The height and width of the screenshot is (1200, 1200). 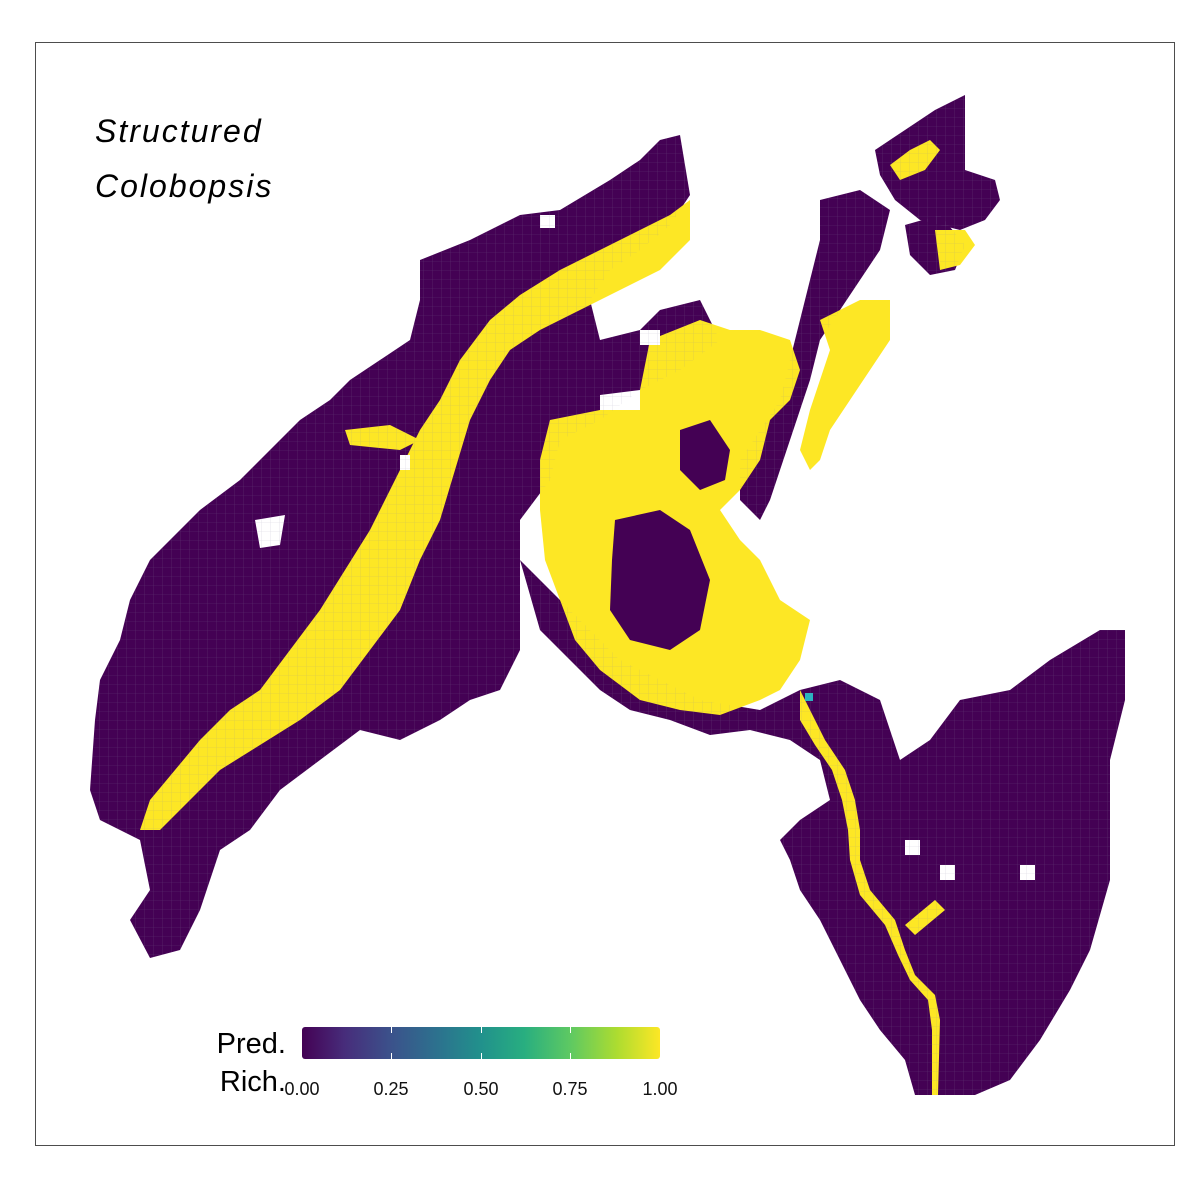 I want to click on legend-title-line1: Pred., so click(x=251, y=1044).